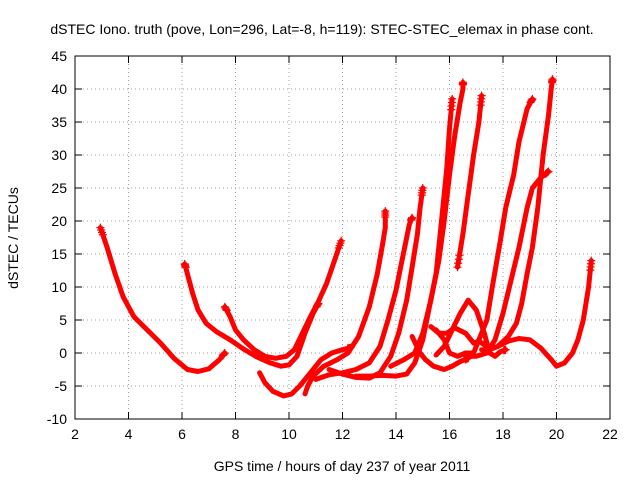 This screenshot has width=640, height=480. I want to click on y-tick-label: -5, so click(61, 386).